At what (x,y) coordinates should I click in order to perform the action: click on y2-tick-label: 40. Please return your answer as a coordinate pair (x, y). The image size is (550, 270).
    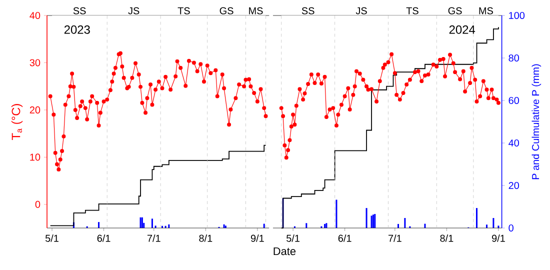
    Looking at the image, I should click on (514, 143).